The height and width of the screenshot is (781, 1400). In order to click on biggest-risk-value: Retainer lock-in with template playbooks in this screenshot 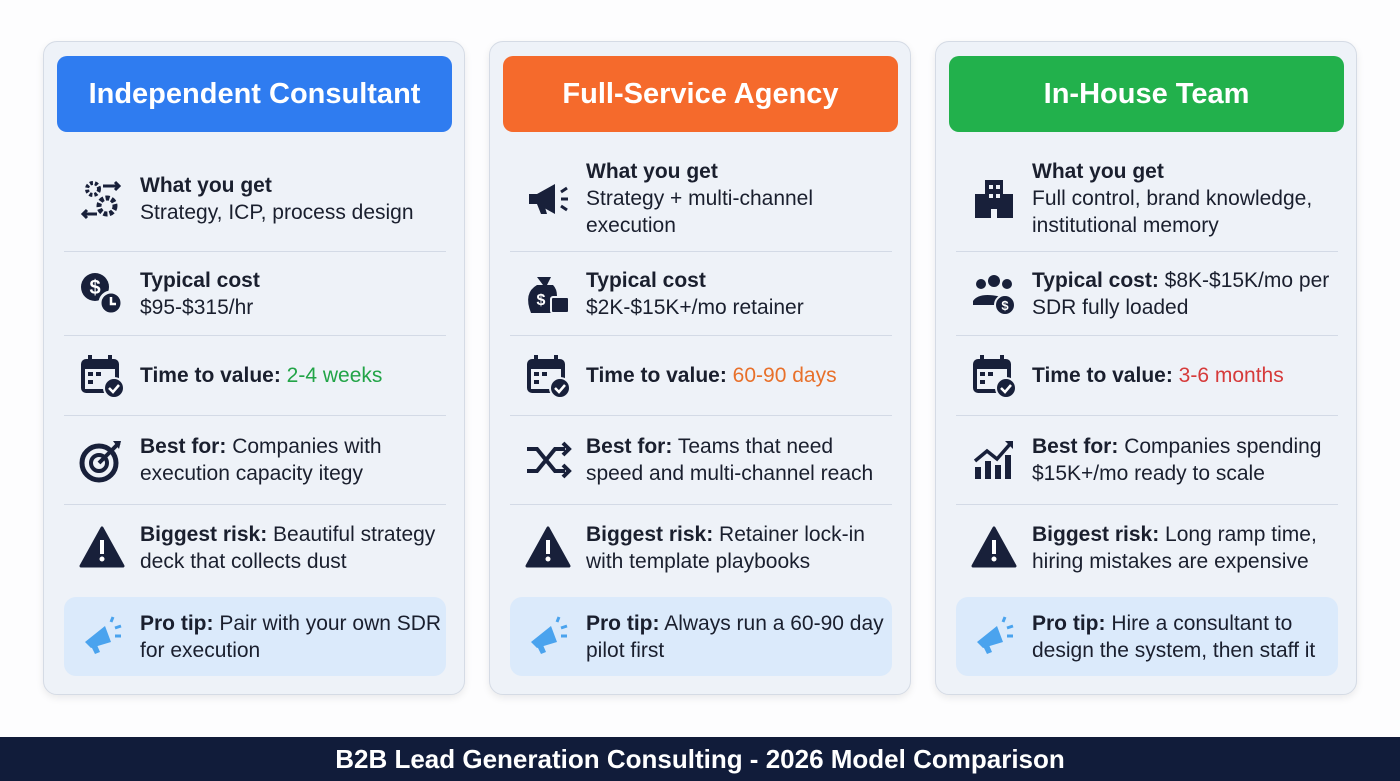, I will do `click(725, 548)`.